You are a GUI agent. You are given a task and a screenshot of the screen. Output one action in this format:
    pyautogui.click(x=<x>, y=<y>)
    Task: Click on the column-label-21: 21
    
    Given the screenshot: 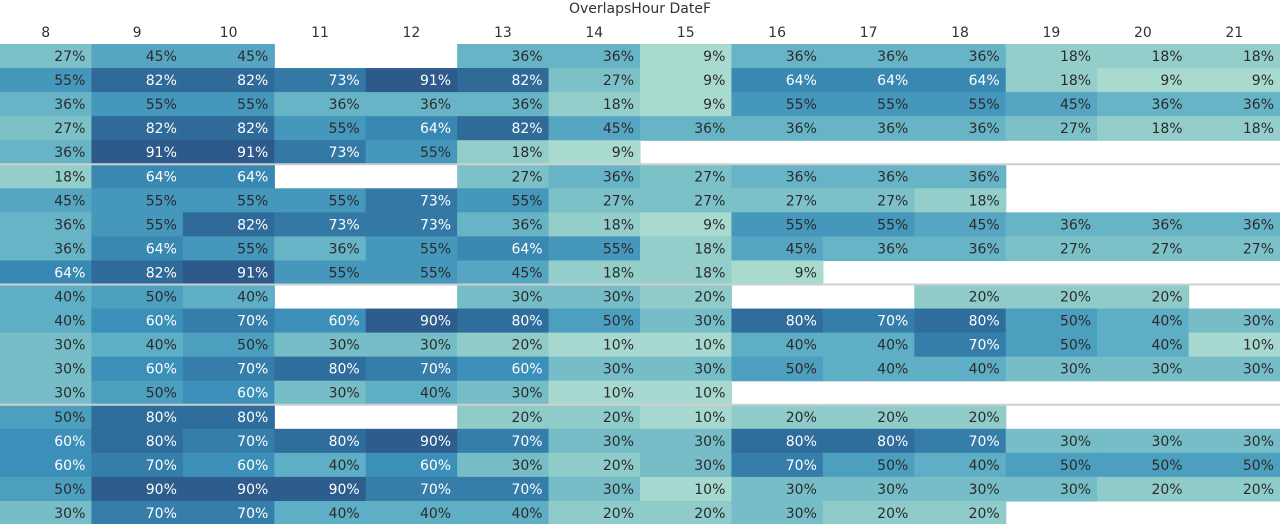 What is the action you would take?
    pyautogui.click(x=1234, y=33)
    